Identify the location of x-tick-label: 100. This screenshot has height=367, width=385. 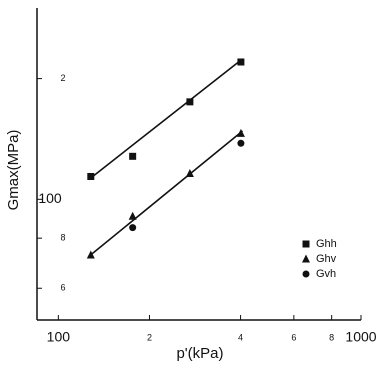
(59, 337).